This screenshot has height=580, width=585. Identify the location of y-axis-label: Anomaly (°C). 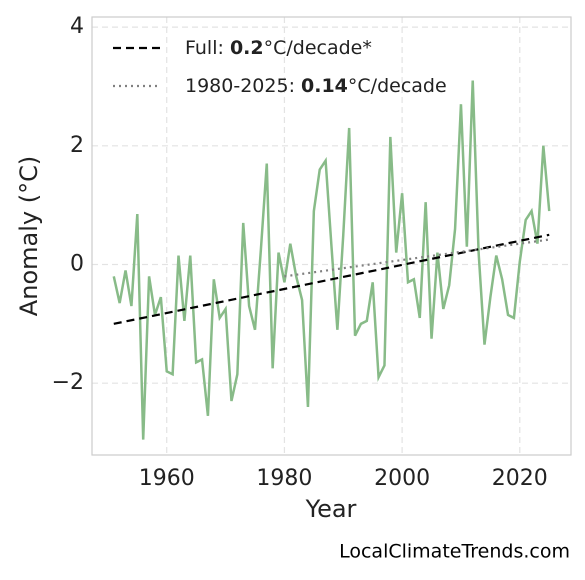
(29, 236).